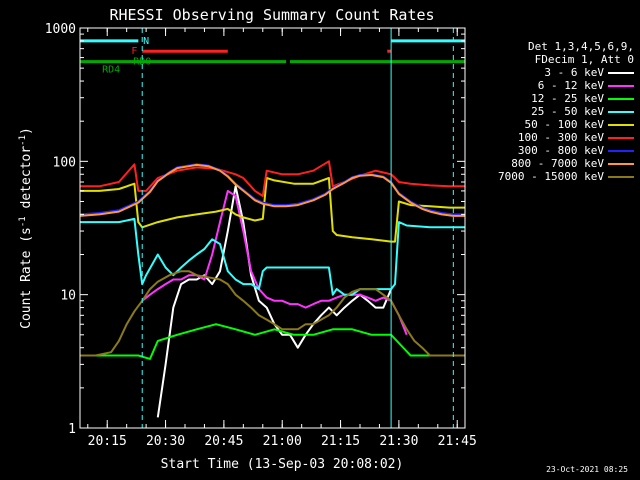 This screenshot has width=640, height=480. What do you see at coordinates (567, 111) in the screenshot?
I see `legend-item-label: 25 - 50 keV` at bounding box center [567, 111].